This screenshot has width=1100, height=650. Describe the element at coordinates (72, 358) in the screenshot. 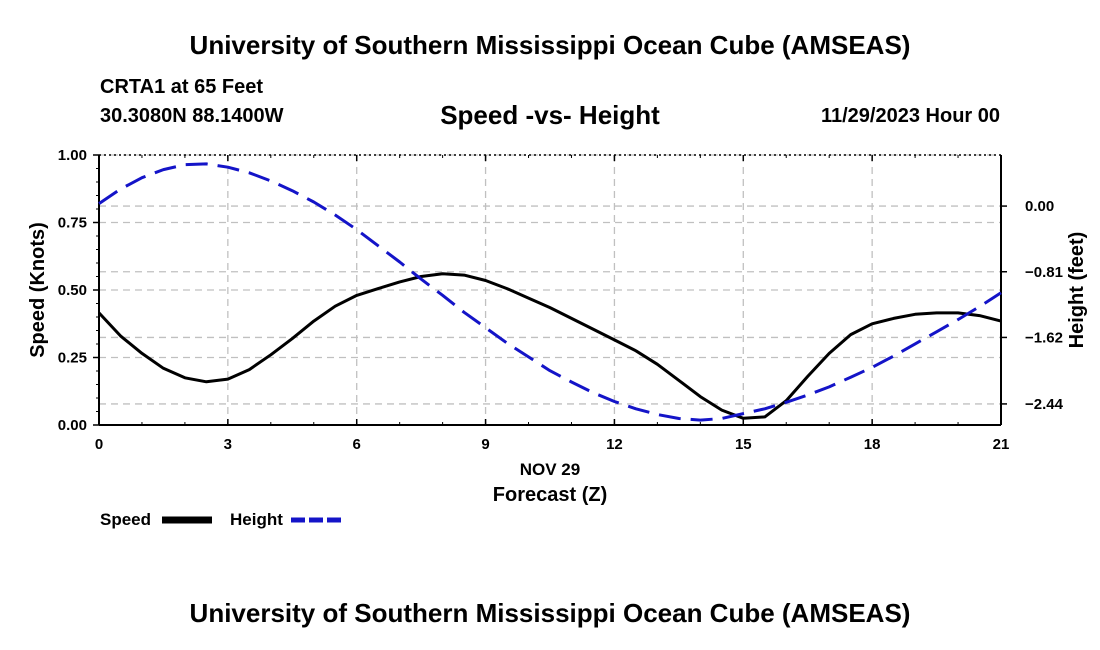

I see `y-tick-label: 0.25` at that location.